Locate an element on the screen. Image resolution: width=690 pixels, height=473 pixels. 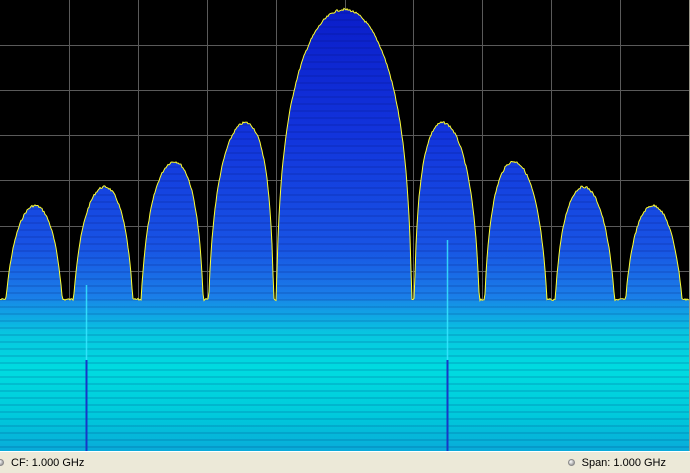
status-bar: CF: 1.000 GHz Span: 1.000 GHz is located at coordinates (345, 462).